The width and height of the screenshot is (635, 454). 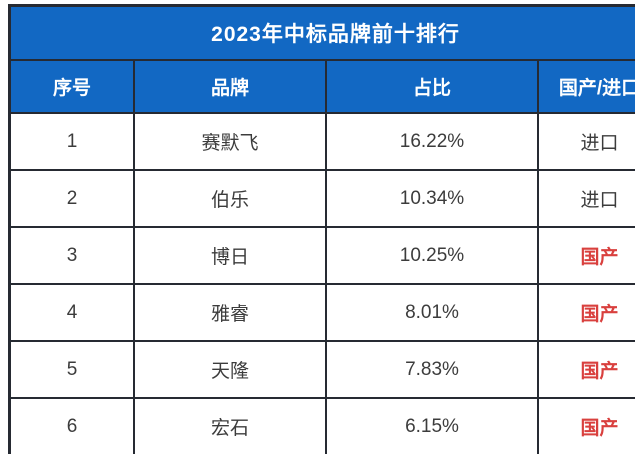 I want to click on cell-rank: 4, so click(x=72, y=312).